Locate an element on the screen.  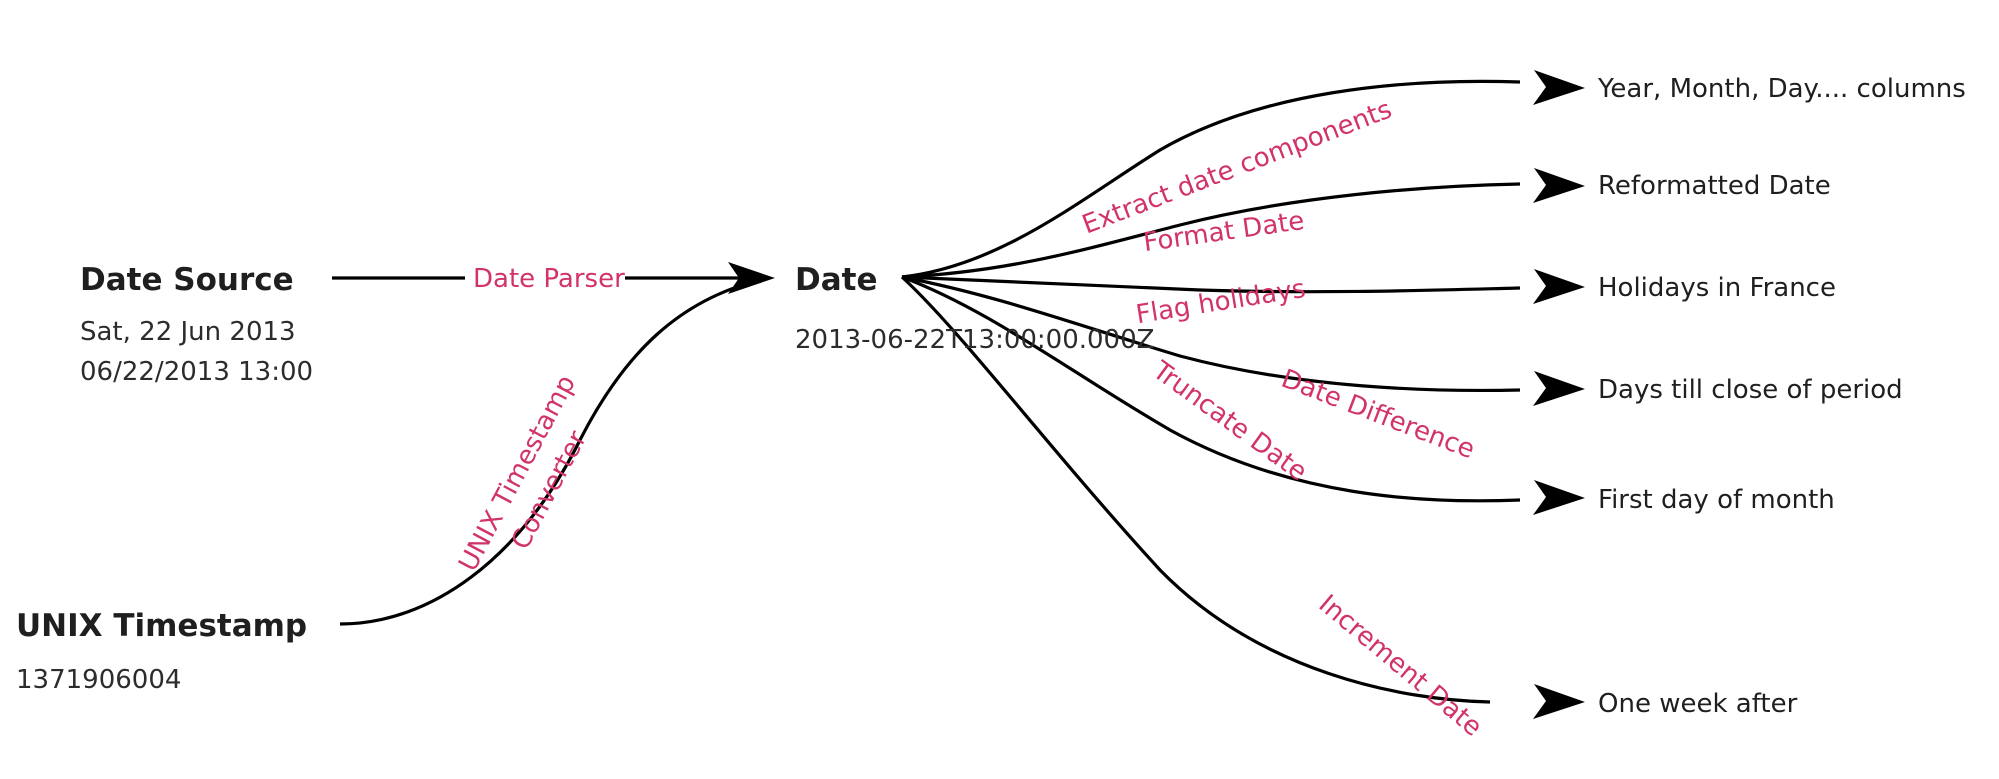
edge-unix-timestamp-converter-path is located at coordinates (550, 452).